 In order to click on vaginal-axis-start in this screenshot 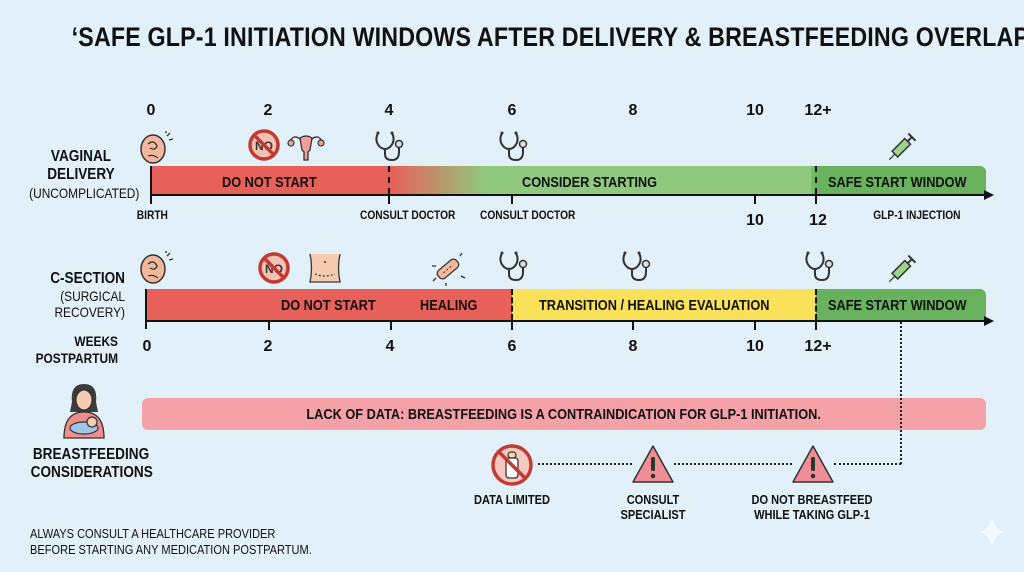, I will do `click(151, 185)`.